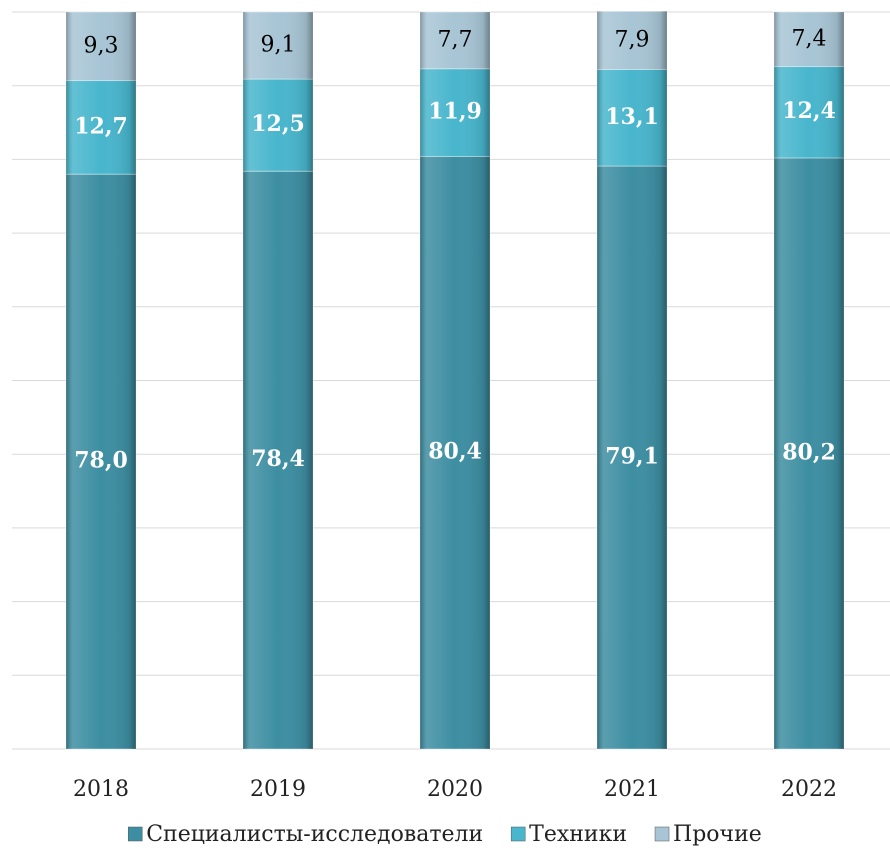 The image size is (890, 861). What do you see at coordinates (101, 45) in the screenshot?
I see `data-label: 9,3` at bounding box center [101, 45].